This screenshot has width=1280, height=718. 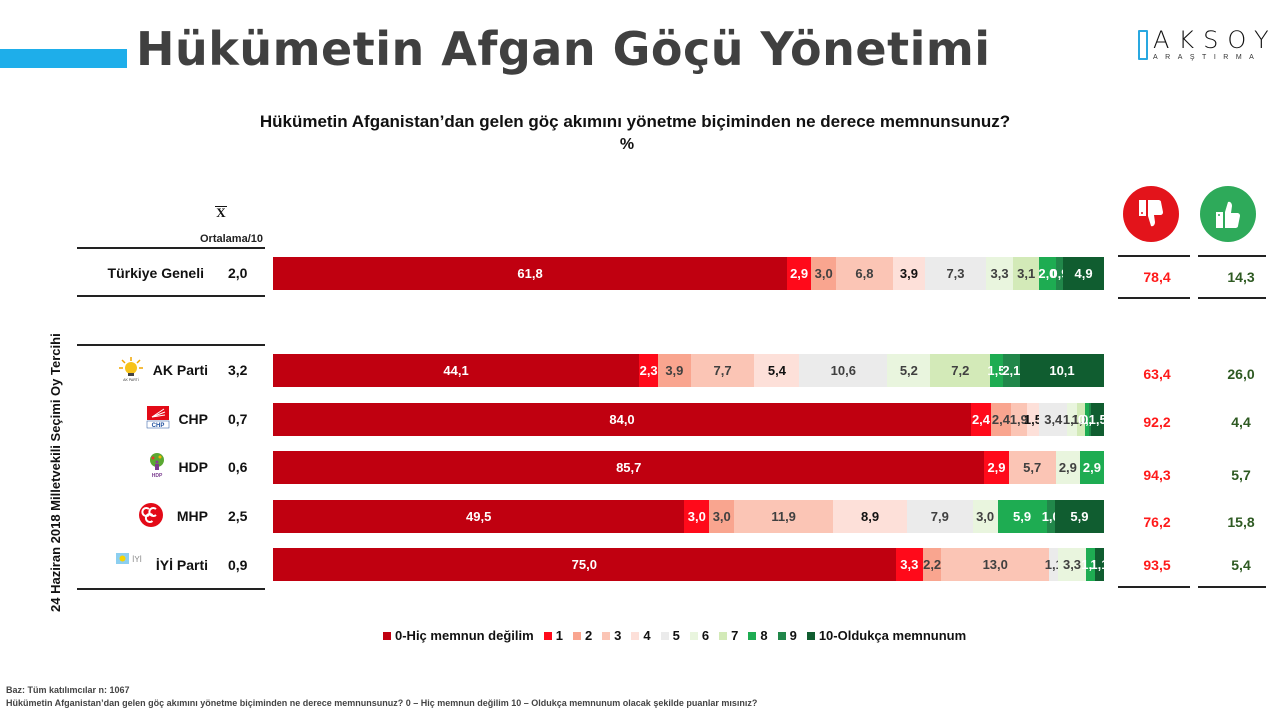 I want to click on stacked-bar-iyi-parti: 75,0 3,3 2,2 13,0 1,1 3,3 1,1 1,1, so click(x=690, y=564).